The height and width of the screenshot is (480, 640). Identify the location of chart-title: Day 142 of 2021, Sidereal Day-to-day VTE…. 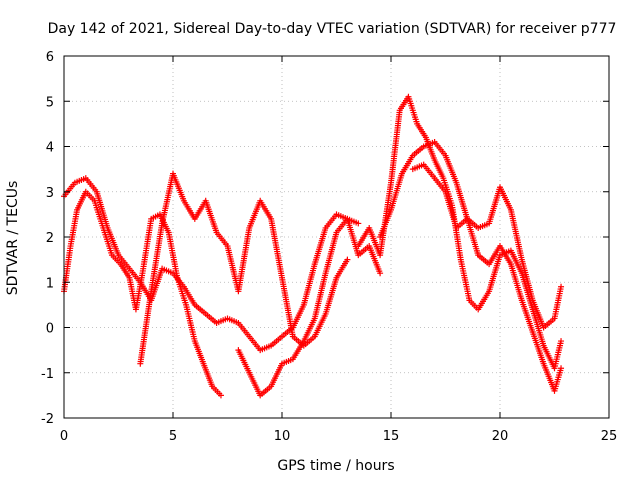
(332, 29).